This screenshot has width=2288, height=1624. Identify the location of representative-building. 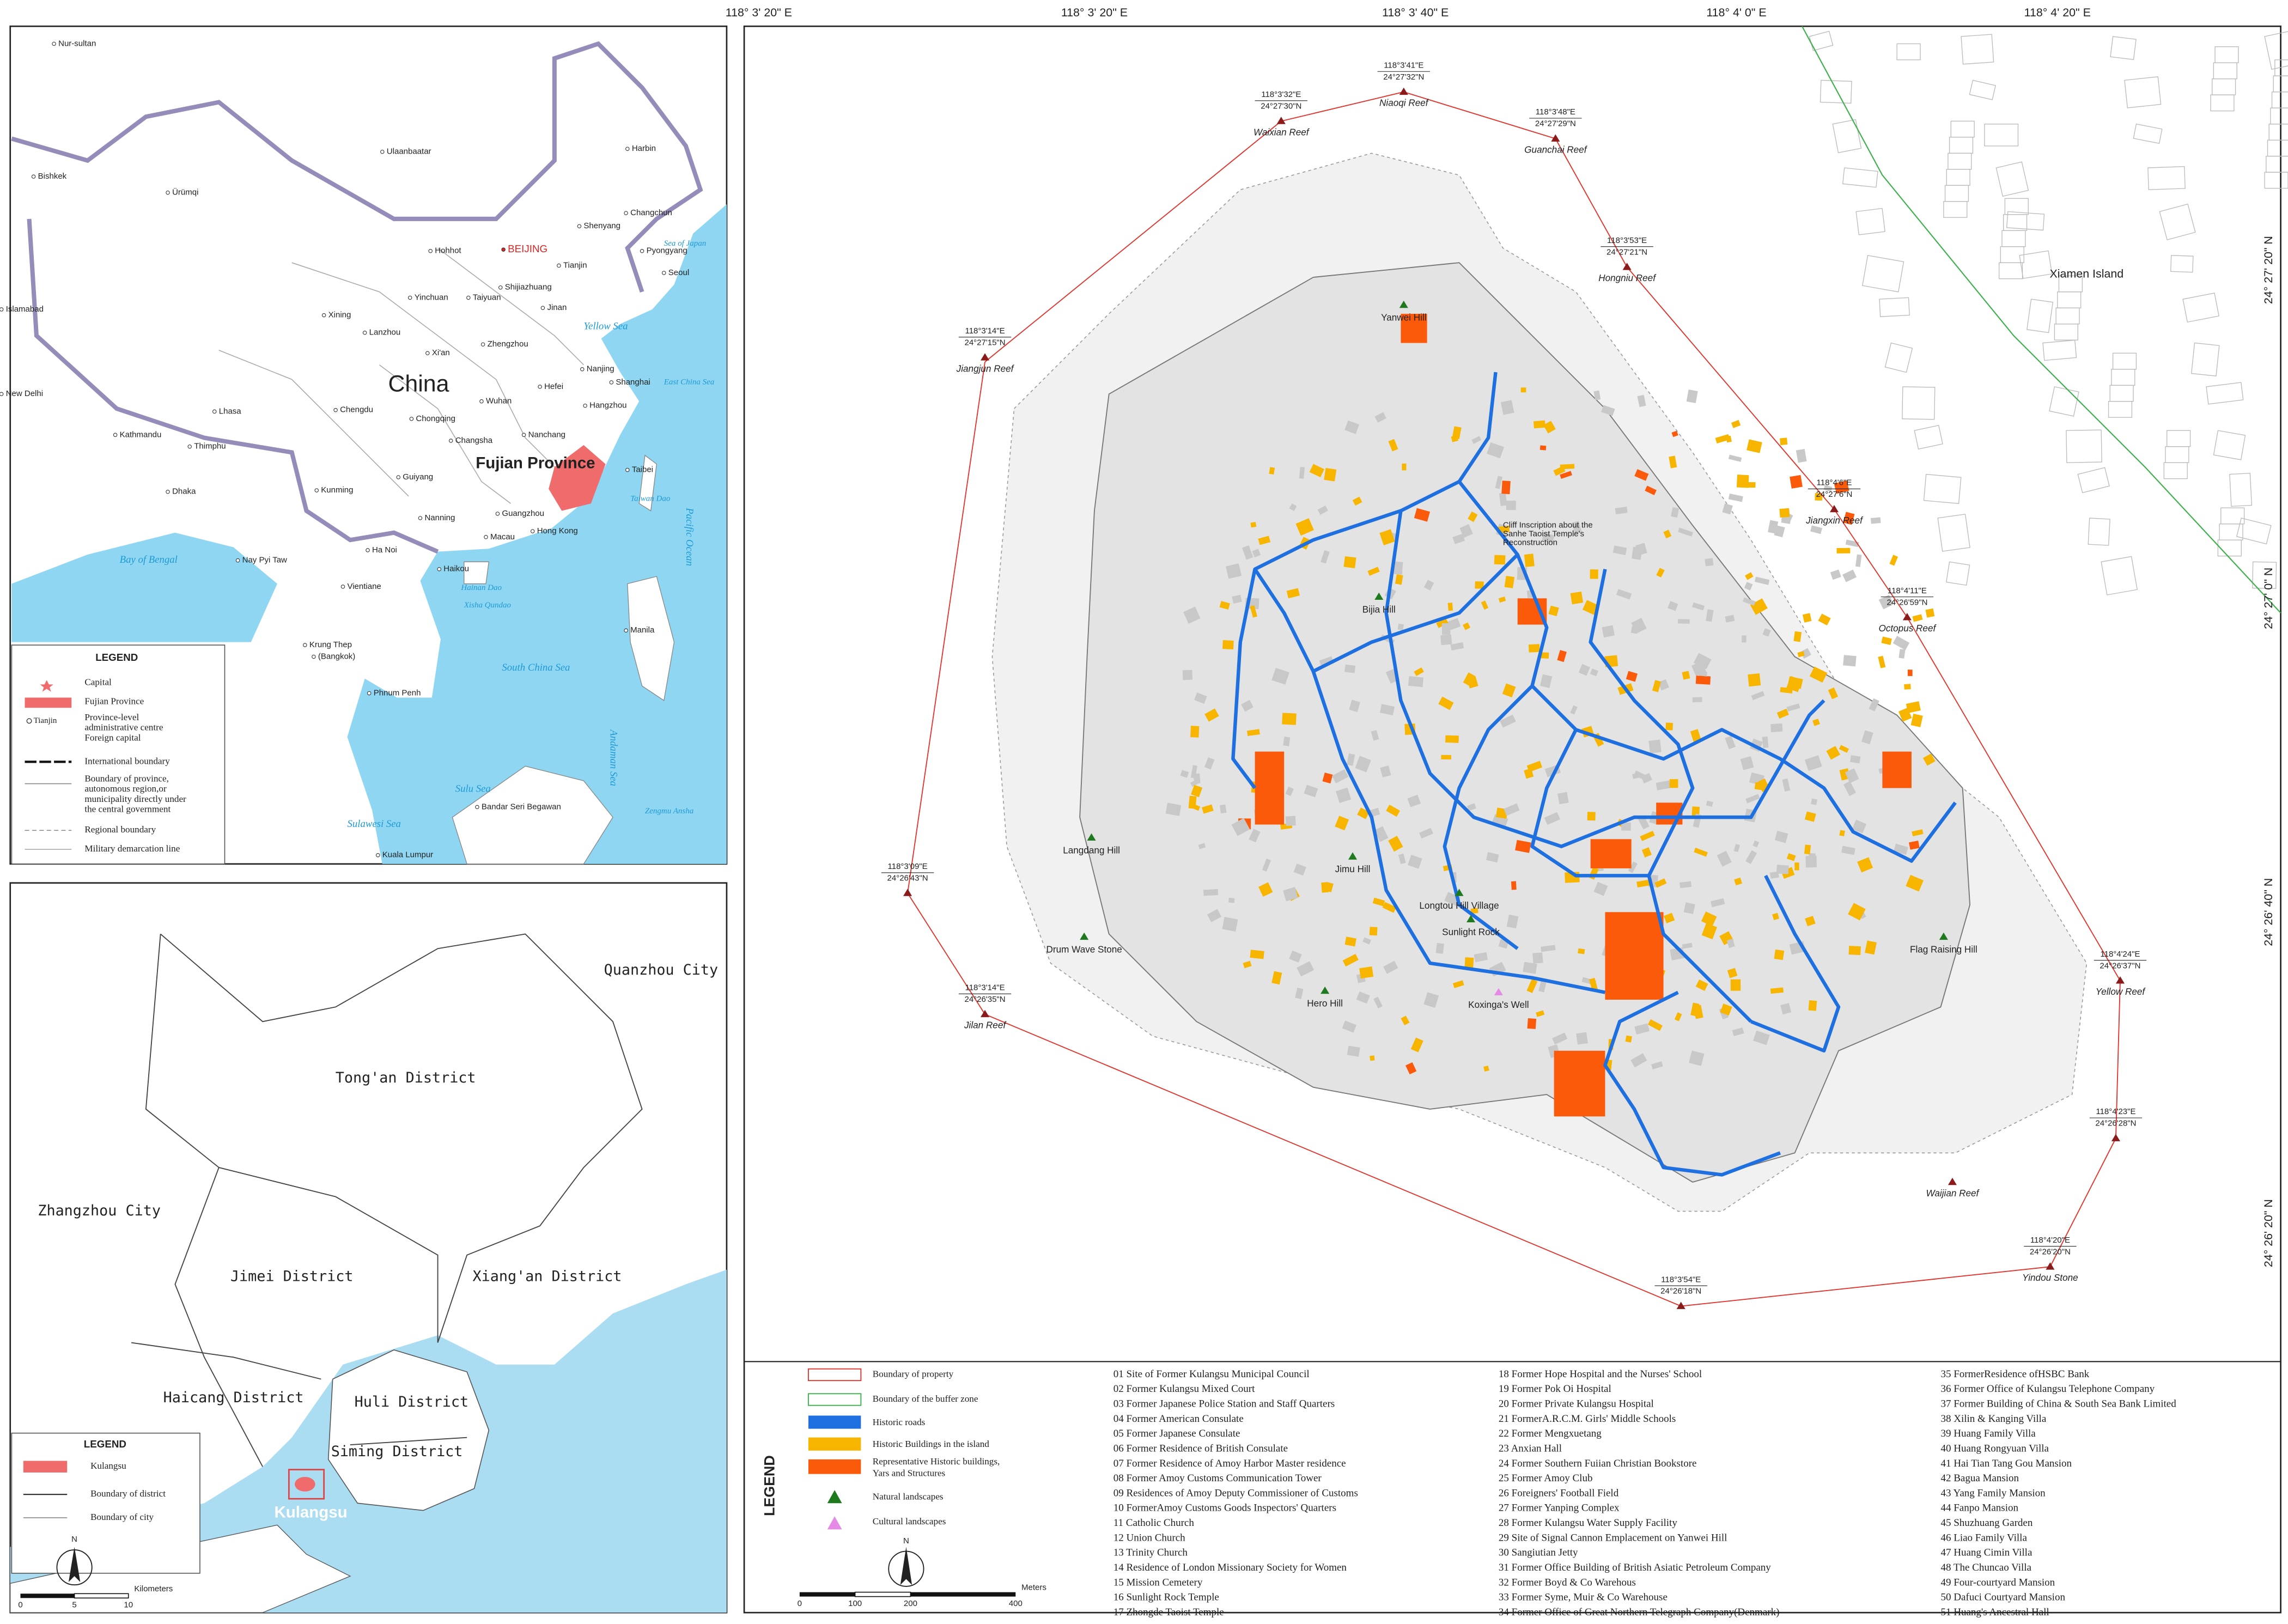
(1634, 956).